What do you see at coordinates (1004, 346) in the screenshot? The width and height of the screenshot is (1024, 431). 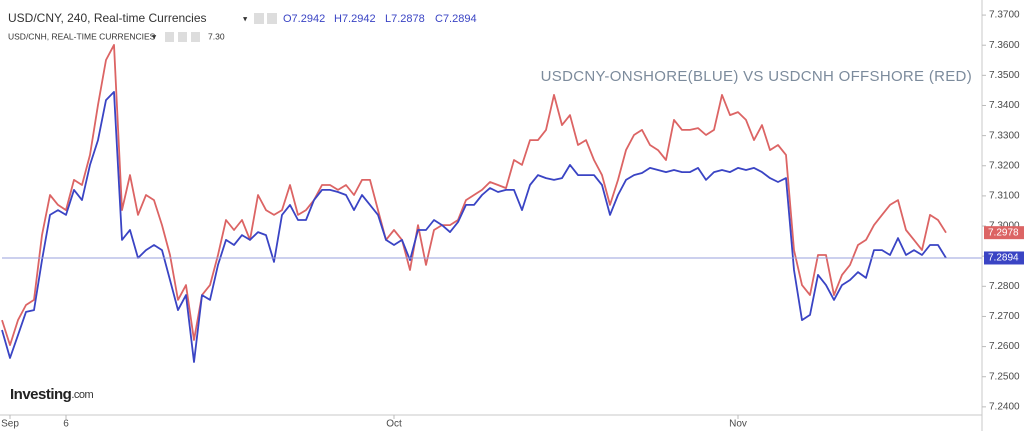 I see `y-tick-label: 7.2600` at bounding box center [1004, 346].